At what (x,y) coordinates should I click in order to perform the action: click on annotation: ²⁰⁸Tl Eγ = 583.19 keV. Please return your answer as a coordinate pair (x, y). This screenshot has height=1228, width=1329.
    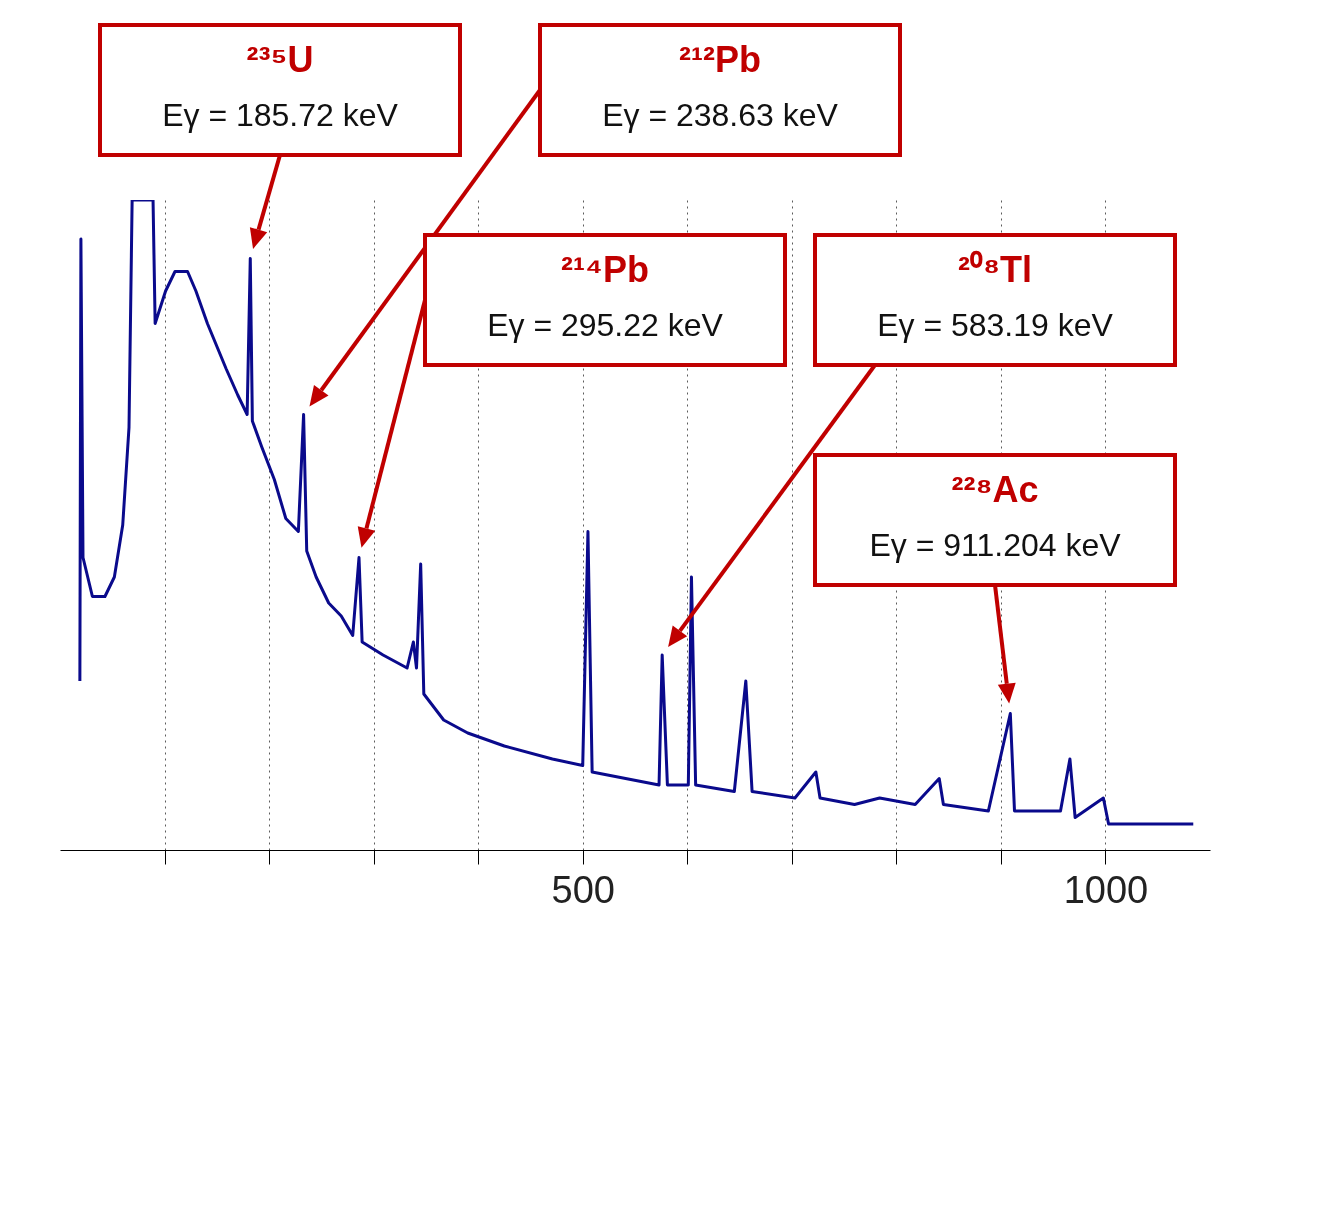
    Looking at the image, I should click on (995, 296).